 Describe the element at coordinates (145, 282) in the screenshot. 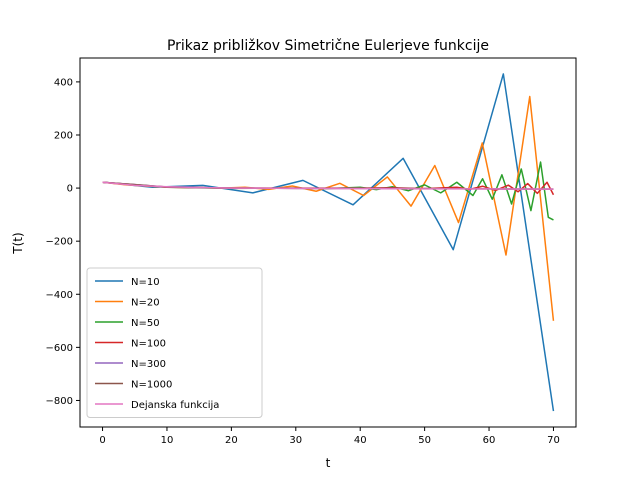

I see `legend-label: N=10` at that location.